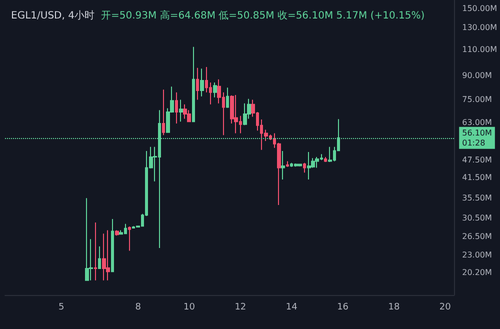 The image size is (500, 329). Describe the element at coordinates (190, 307) in the screenshot. I see `x-tick-label: 10` at that location.